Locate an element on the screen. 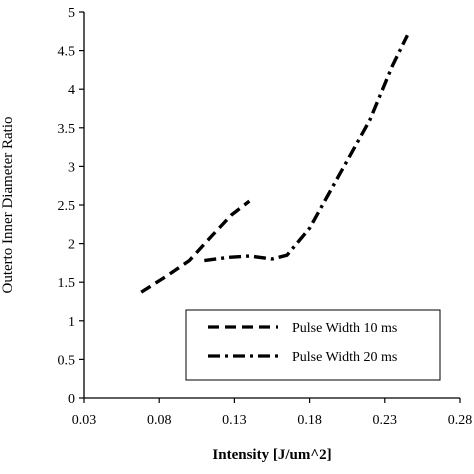 The image size is (474, 474). legend-box is located at coordinates (313, 345).